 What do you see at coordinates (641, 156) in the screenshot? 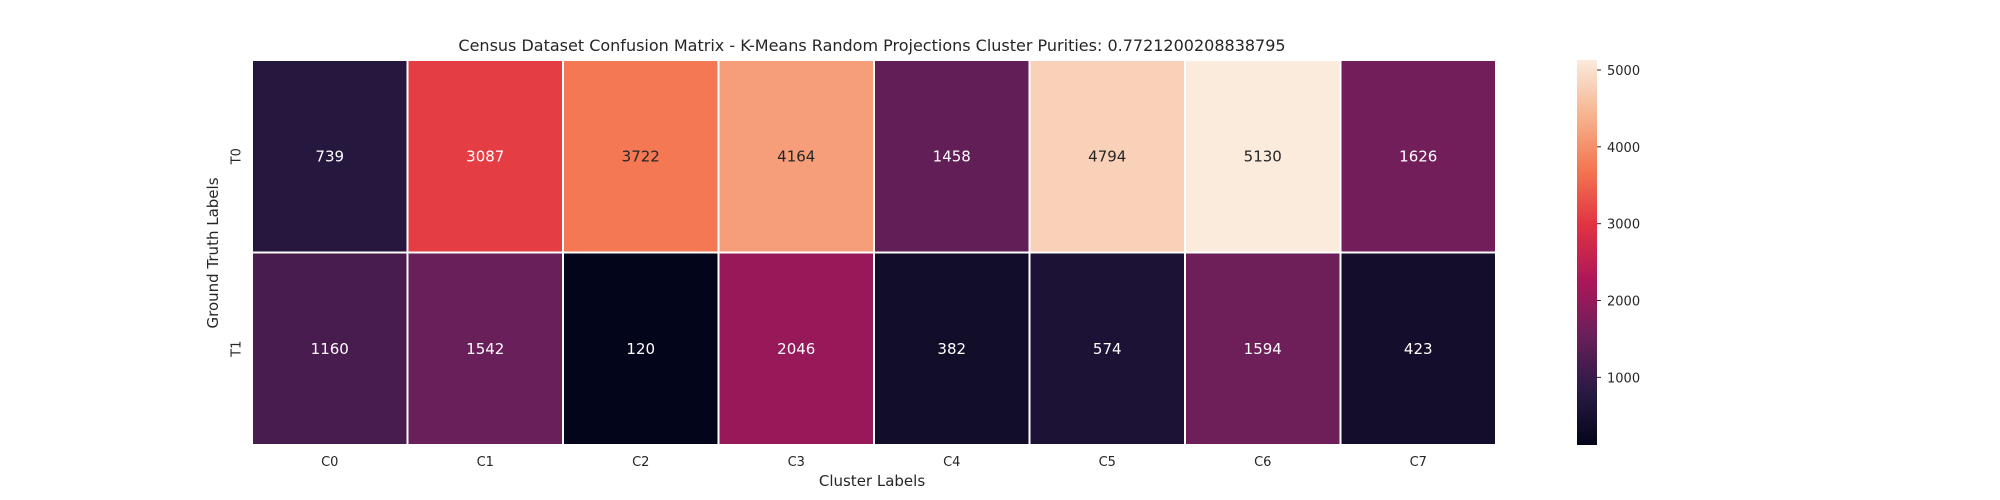
I see `cell-value-label: 3722` at bounding box center [641, 156].